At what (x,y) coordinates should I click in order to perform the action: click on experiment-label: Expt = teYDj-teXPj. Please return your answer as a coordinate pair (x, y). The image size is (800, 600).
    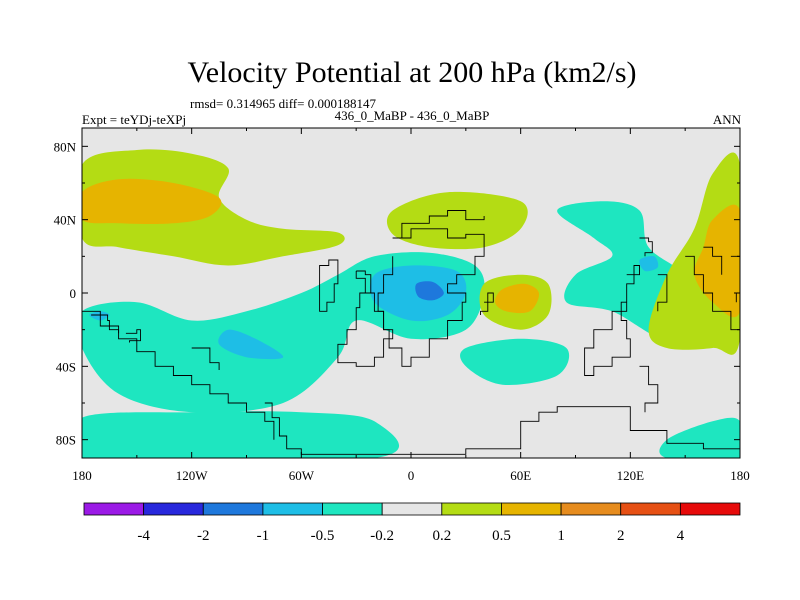
    Looking at the image, I should click on (134, 119).